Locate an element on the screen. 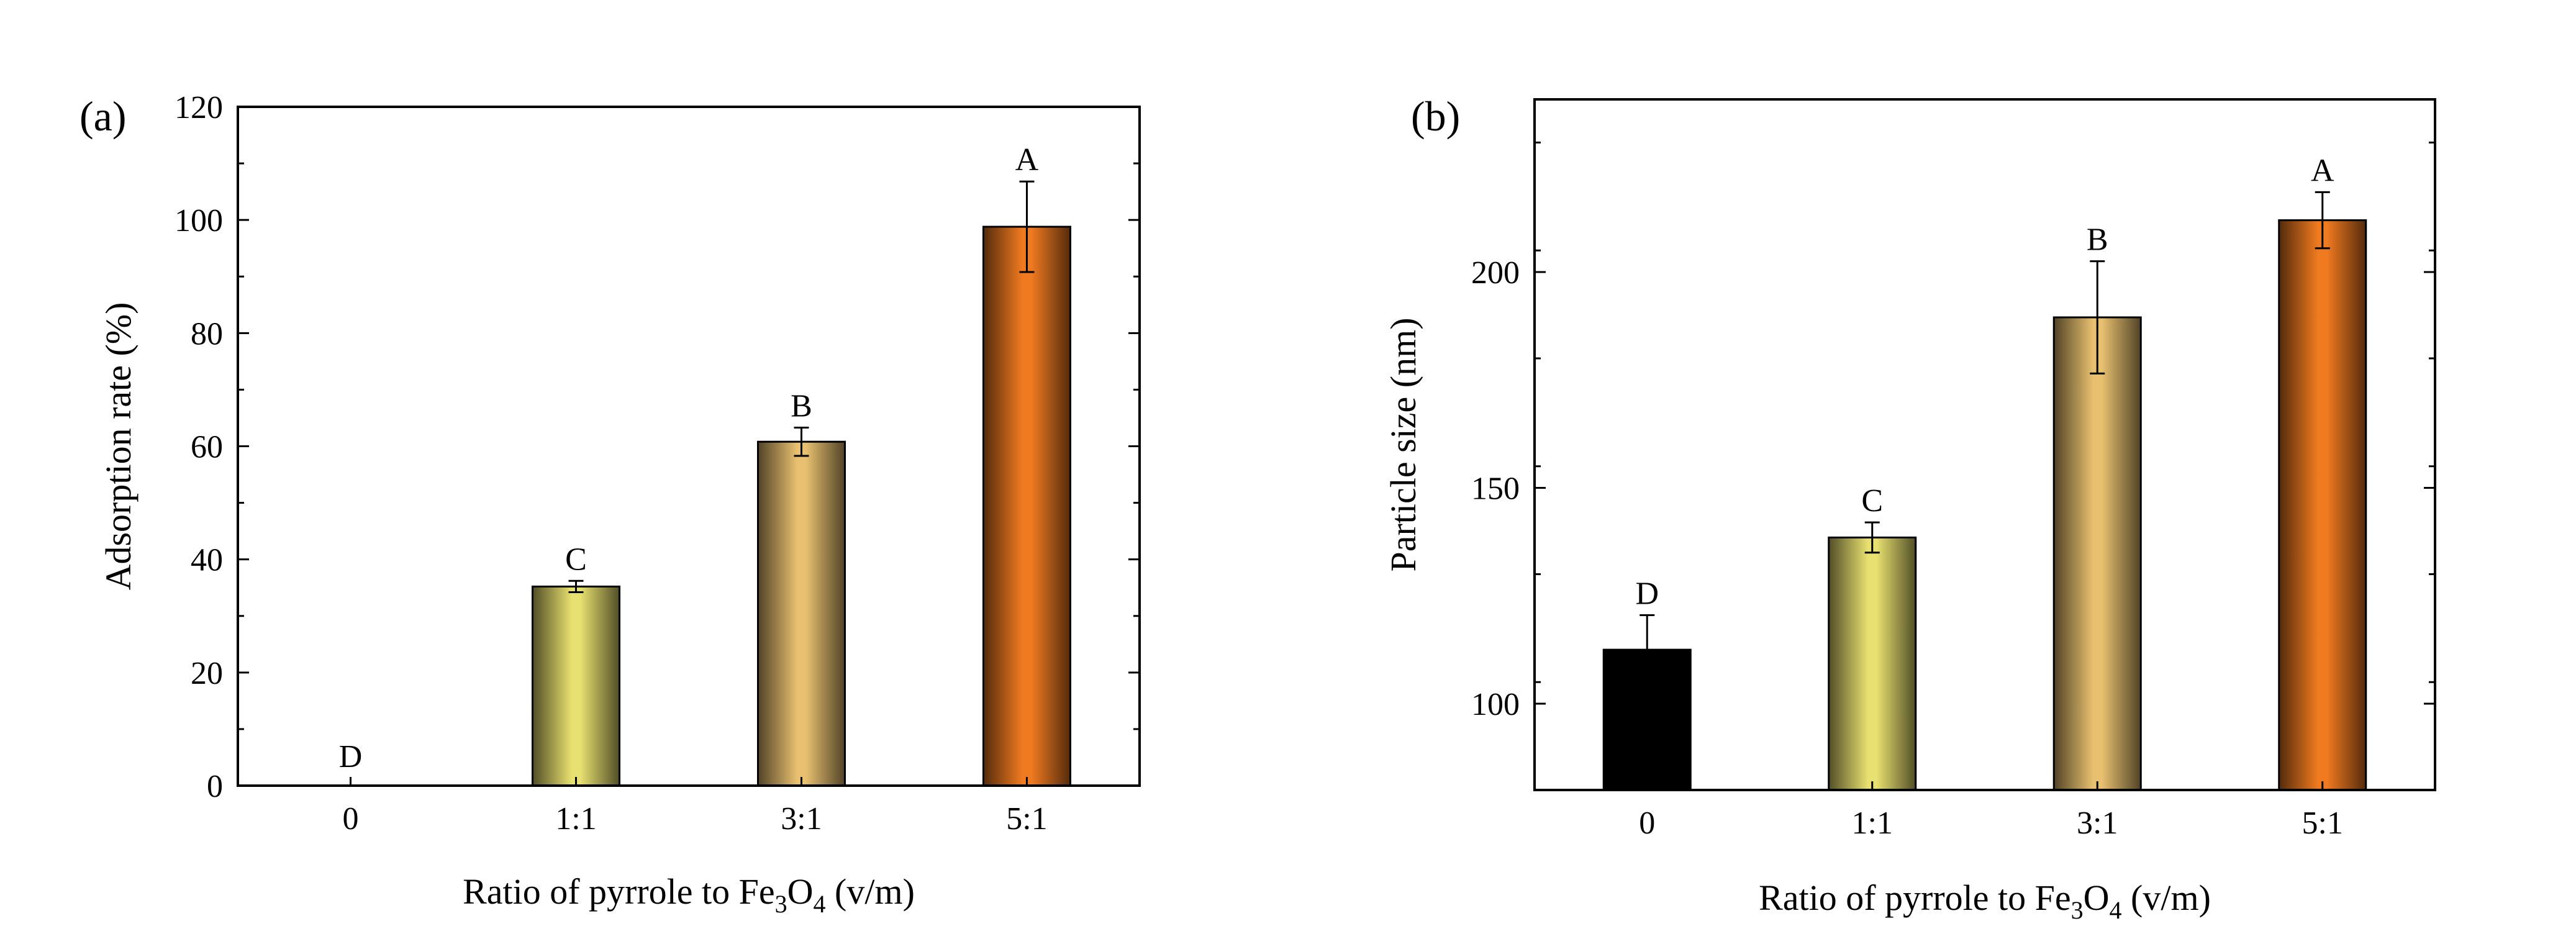 This screenshot has height=949, width=2576. panel-label: (b) is located at coordinates (1435, 117).